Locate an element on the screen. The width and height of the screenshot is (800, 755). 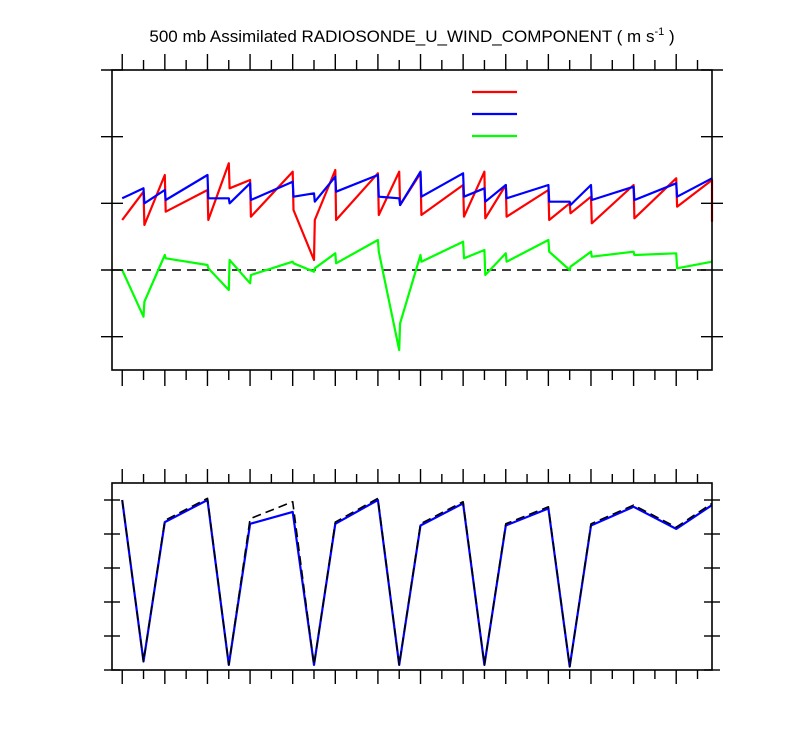
chart-title-unit-exponent: -1 is located at coordinates (659, 32).